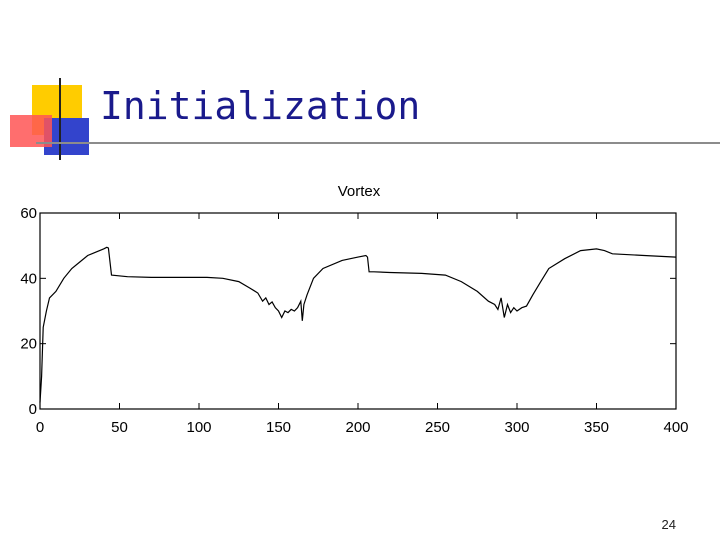  What do you see at coordinates (675, 427) in the screenshot?
I see `x-tick-label: 400` at bounding box center [675, 427].